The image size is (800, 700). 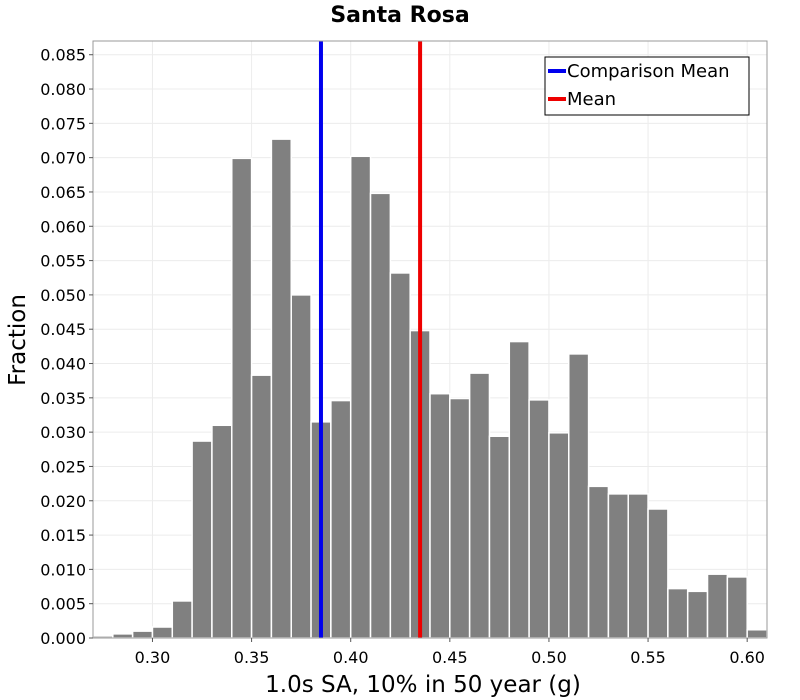 What do you see at coordinates (63, 398) in the screenshot?
I see `y-tick-label: 0.035` at bounding box center [63, 398].